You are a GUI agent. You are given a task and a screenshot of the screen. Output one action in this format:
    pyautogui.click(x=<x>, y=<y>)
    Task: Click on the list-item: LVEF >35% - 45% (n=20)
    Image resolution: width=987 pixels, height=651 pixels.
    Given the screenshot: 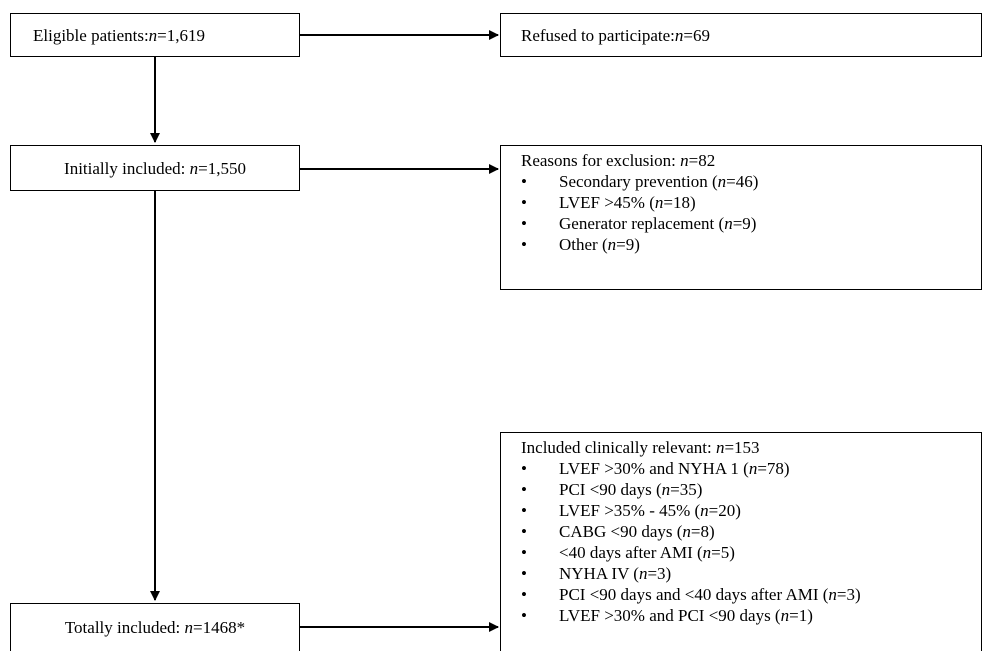 What is the action you would take?
    pyautogui.click(x=746, y=510)
    